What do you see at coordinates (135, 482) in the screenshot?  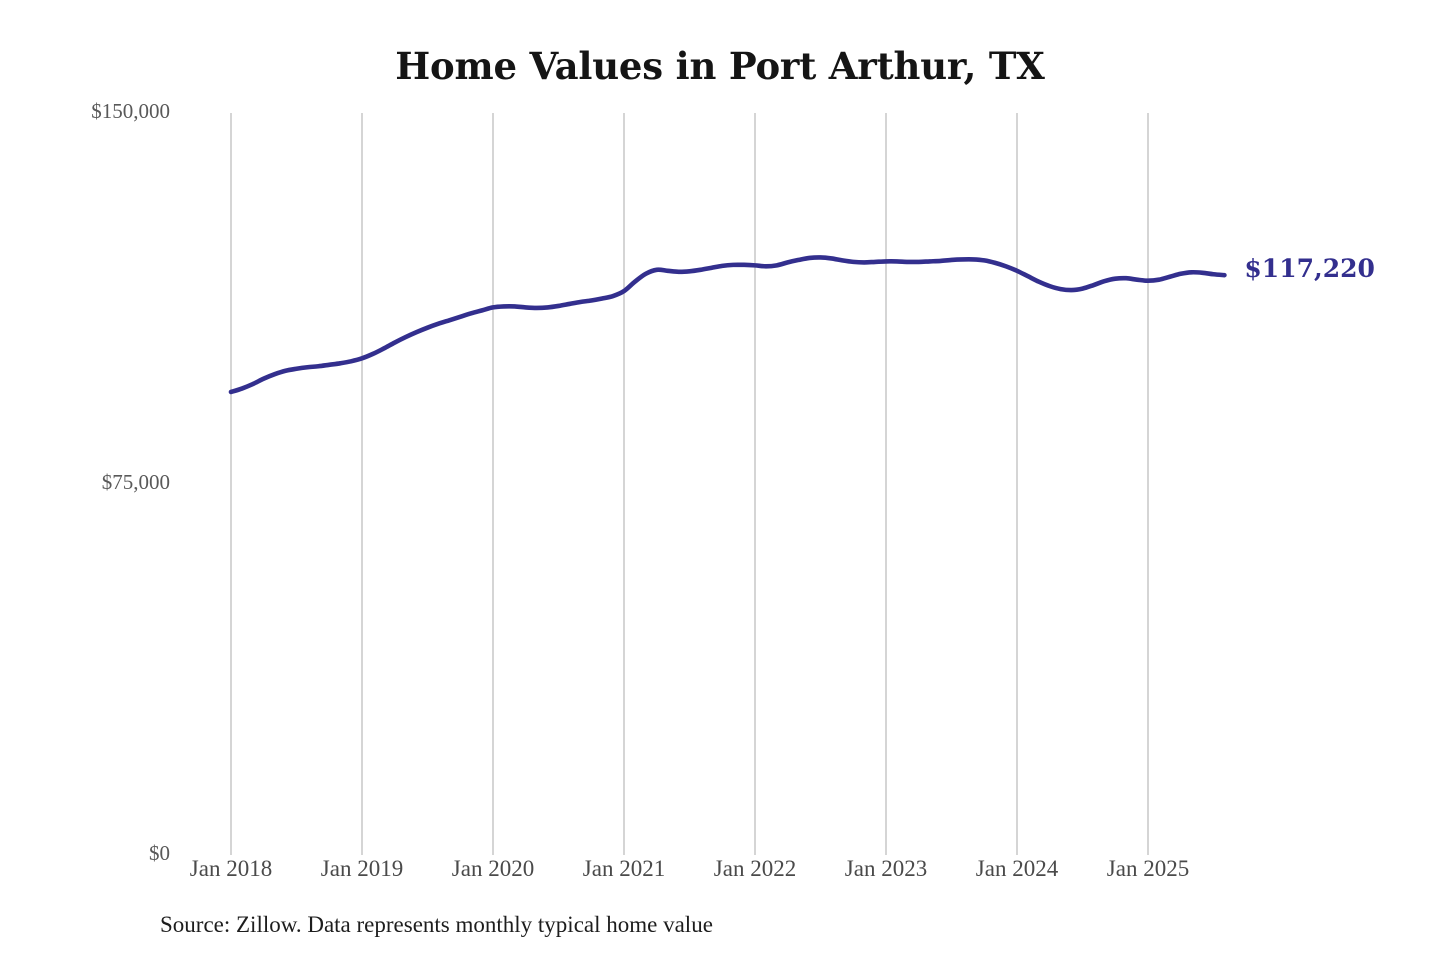 I see `y-axis-tick-75000: $75,000` at bounding box center [135, 482].